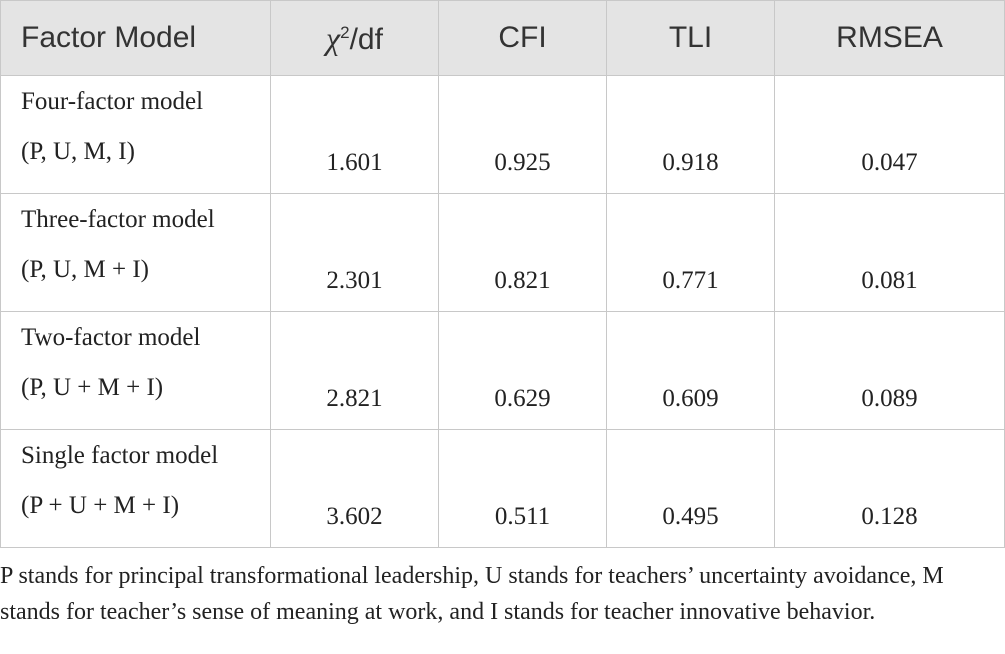 Image resolution: width=1005 pixels, height=654 pixels. I want to click on value-cell: 0.771, so click(690, 252).